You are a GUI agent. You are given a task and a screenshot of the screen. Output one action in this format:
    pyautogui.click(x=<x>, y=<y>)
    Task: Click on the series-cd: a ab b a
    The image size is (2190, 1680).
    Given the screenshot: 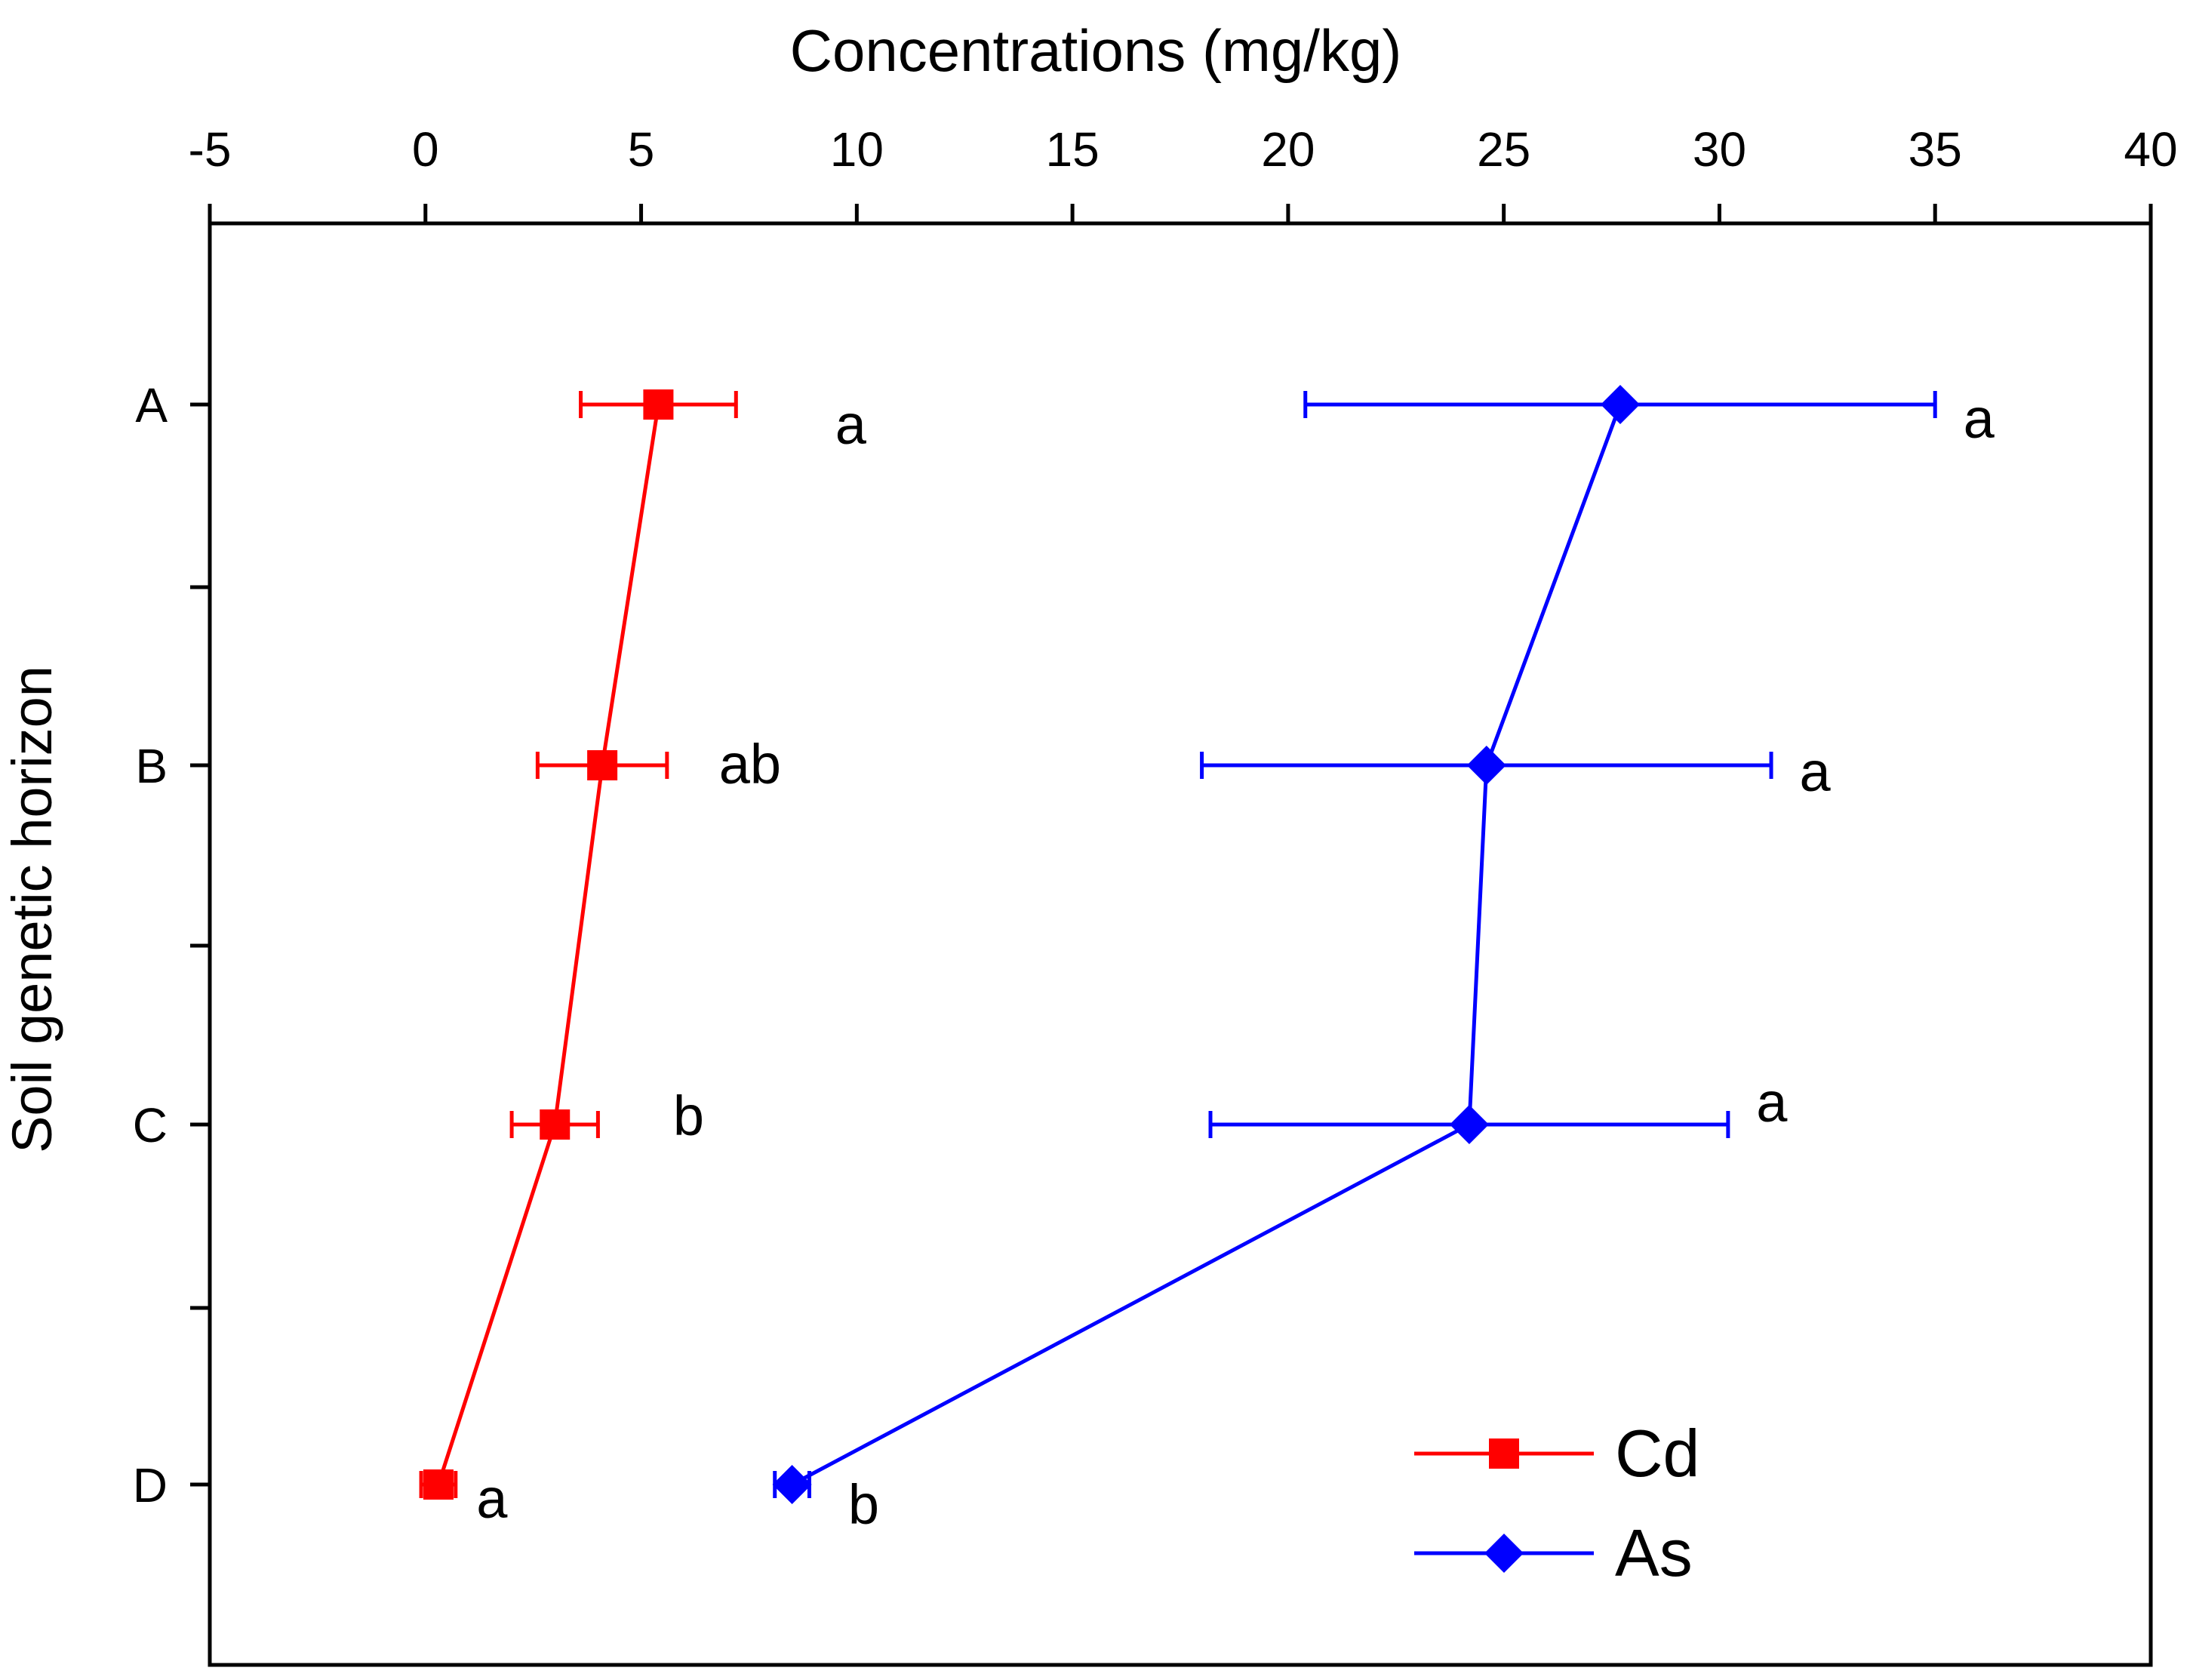 What is the action you would take?
    pyautogui.click(x=643, y=959)
    